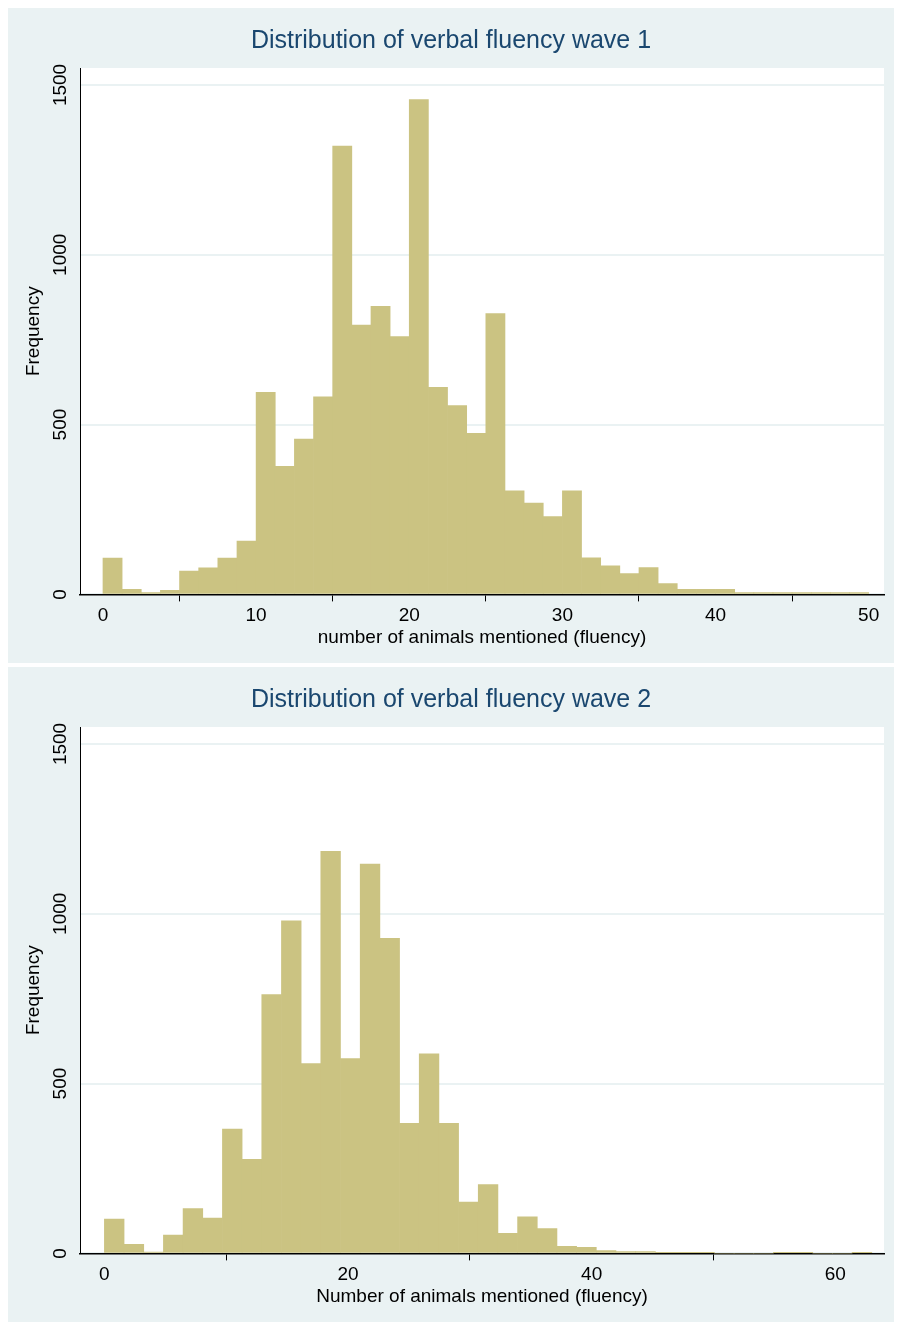 This screenshot has width=902, height=1325. I want to click on x-tick-label: 10, so click(256, 615).